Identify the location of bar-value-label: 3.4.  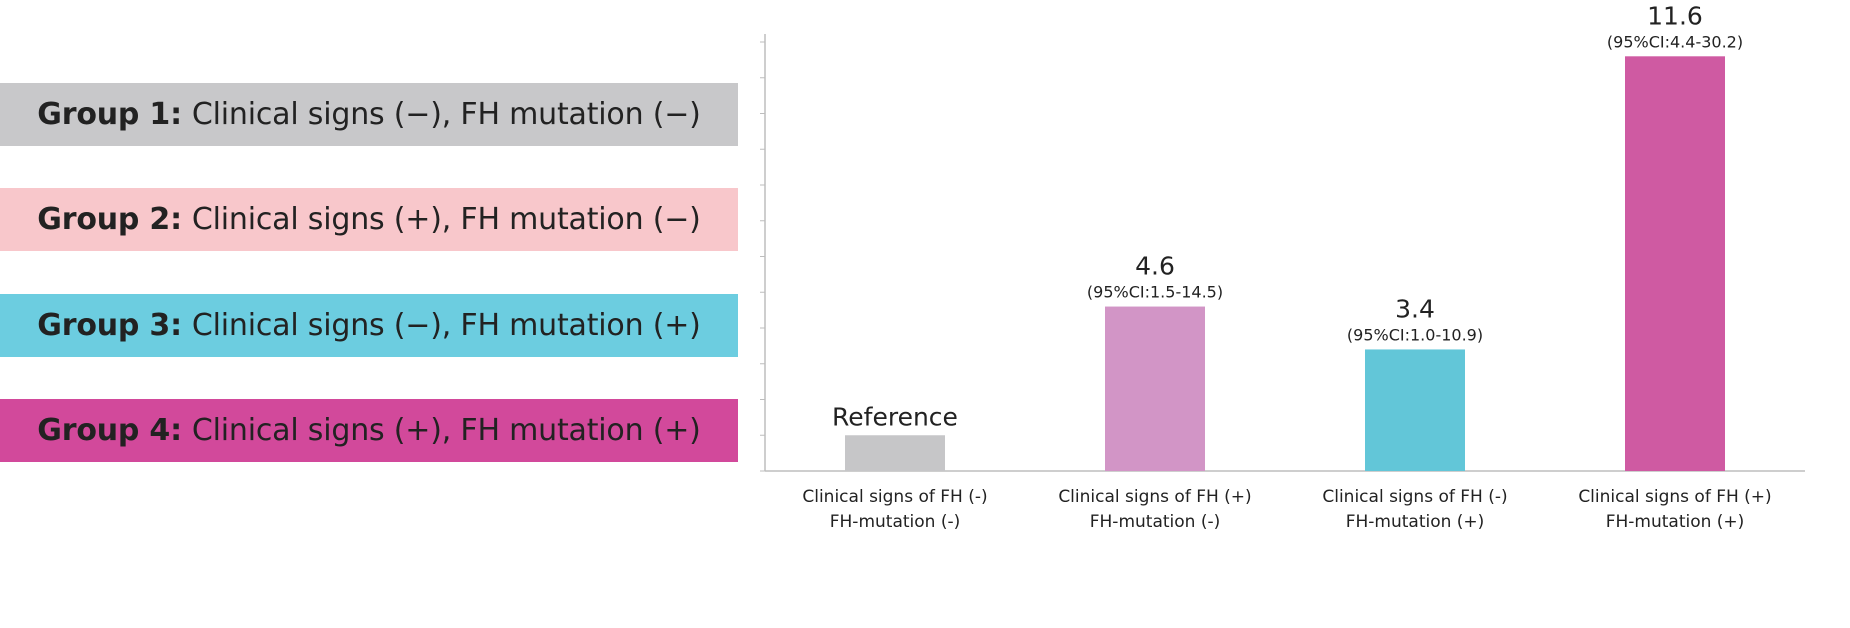
(1415, 308).